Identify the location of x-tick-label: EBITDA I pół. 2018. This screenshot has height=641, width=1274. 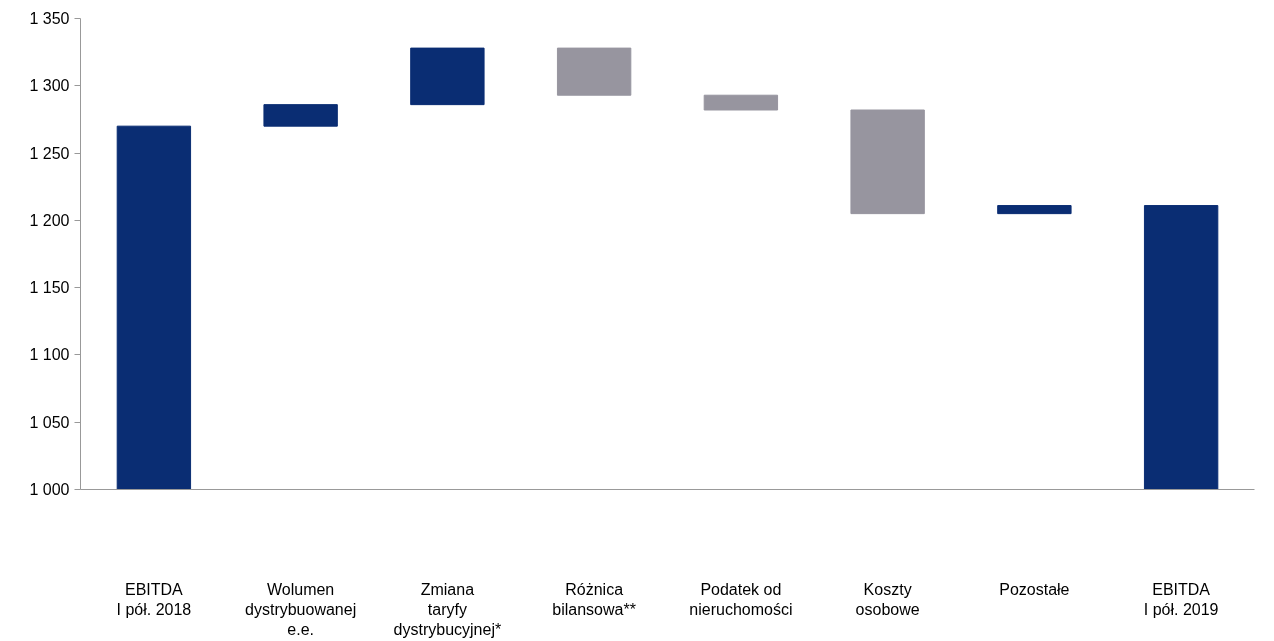
(154, 599).